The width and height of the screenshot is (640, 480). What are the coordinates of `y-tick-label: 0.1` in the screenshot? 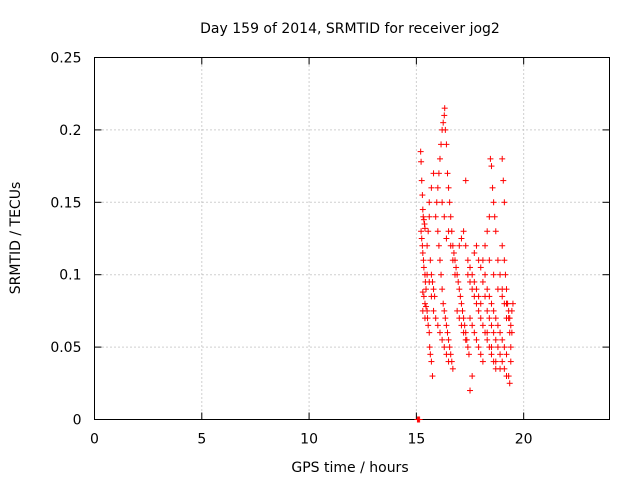 It's located at (70, 276).